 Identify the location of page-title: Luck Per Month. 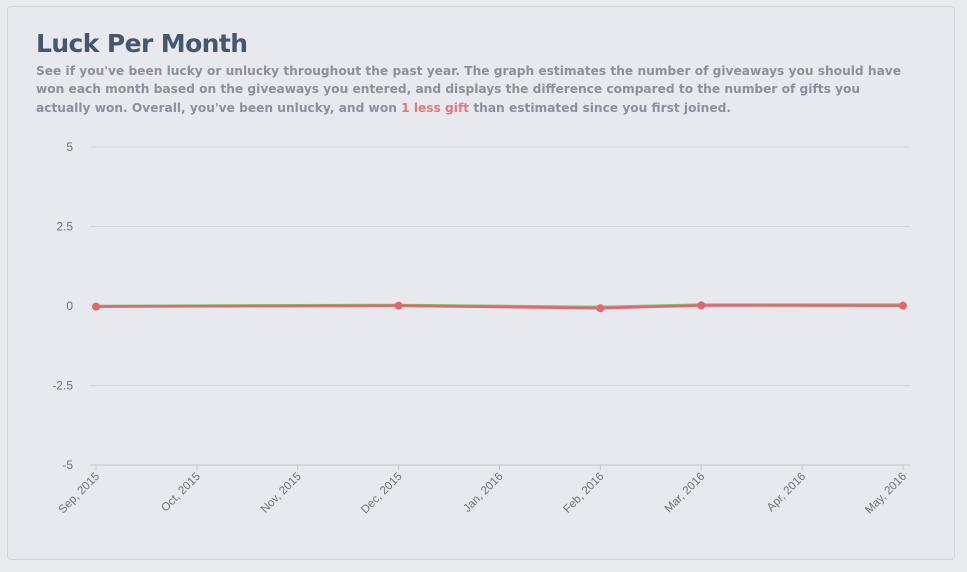
(142, 43).